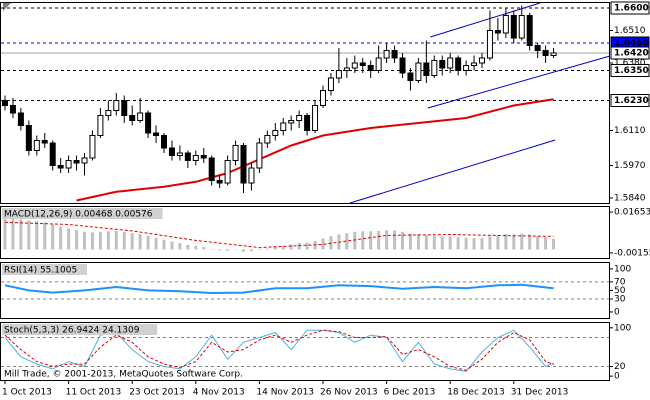 This screenshot has height=400, width=650. I want to click on level-label: 1.6420, so click(631, 54).